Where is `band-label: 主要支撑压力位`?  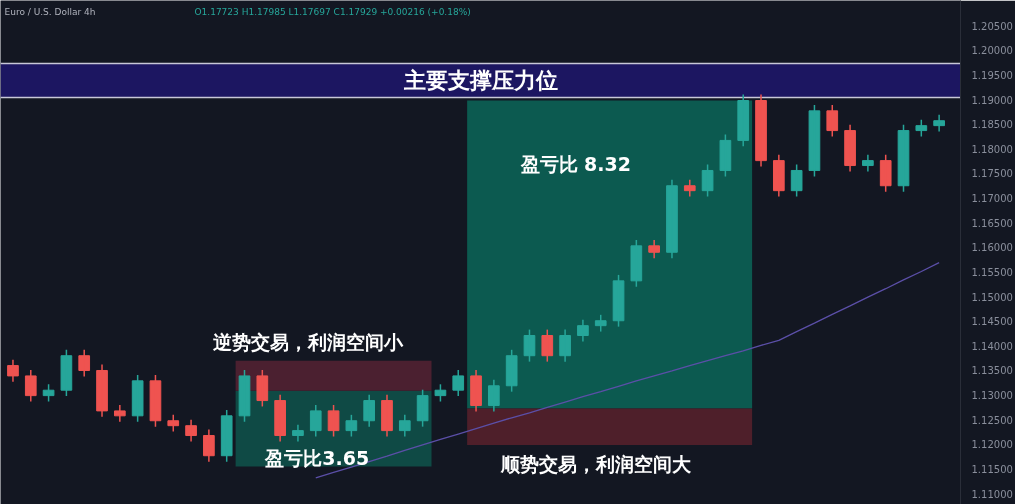
band-label: 主要支撑压力位 is located at coordinates (480, 81).